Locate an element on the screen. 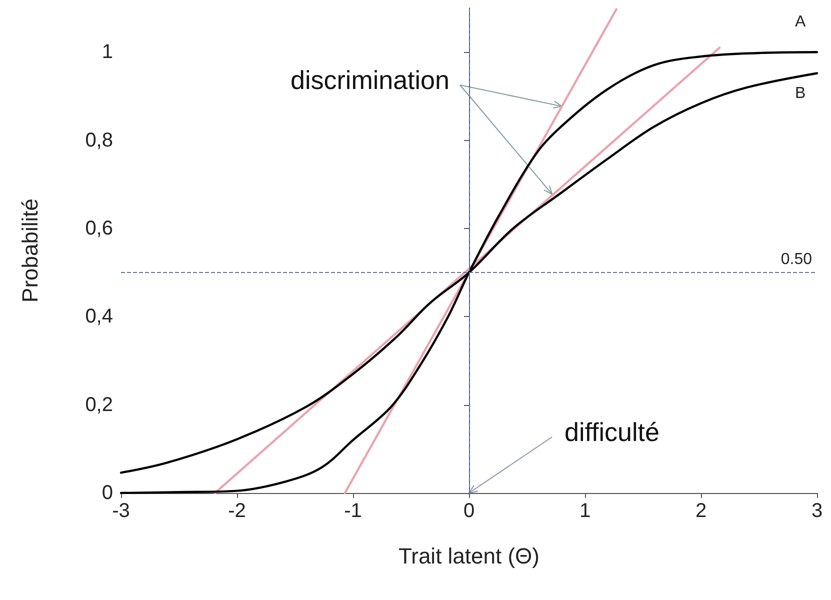 Image resolution: width=831 pixels, height=600 pixels. x-tick-label: -2 is located at coordinates (237, 511).